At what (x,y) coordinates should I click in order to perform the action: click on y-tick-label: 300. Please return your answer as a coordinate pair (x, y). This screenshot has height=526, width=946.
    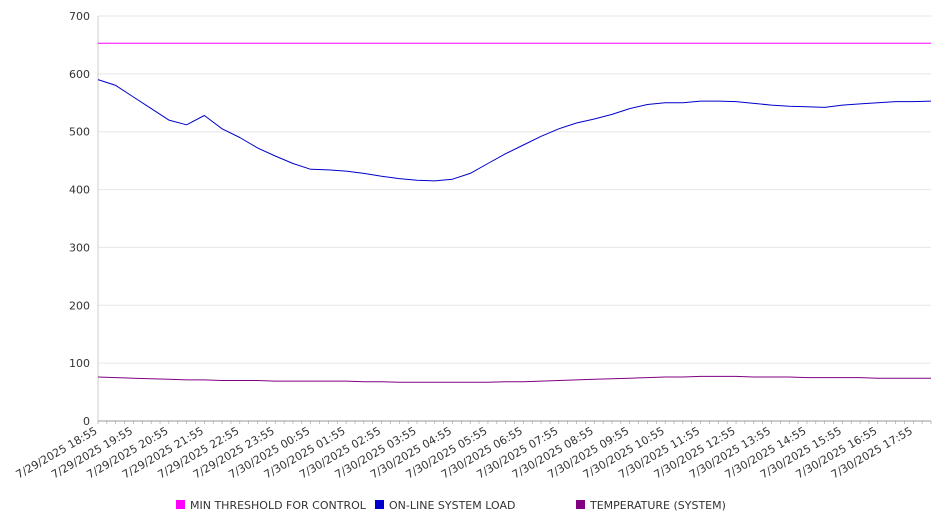
    Looking at the image, I should click on (79, 247).